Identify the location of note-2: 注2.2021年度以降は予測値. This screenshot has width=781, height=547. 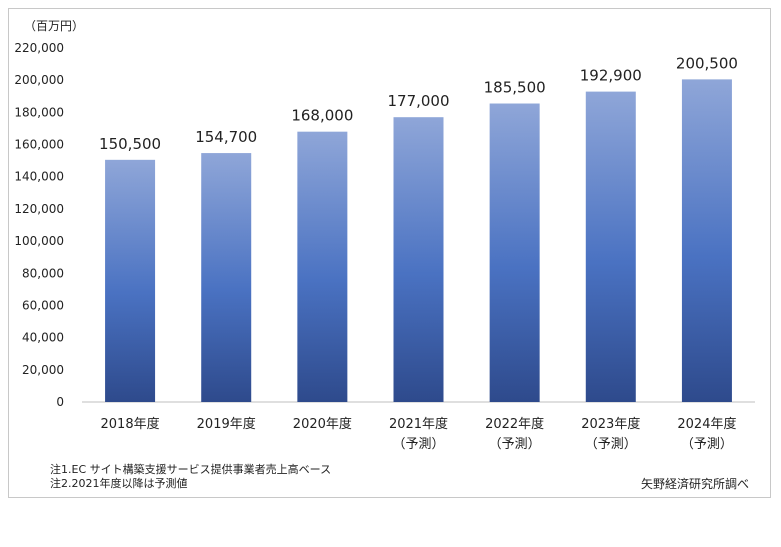
(119, 483).